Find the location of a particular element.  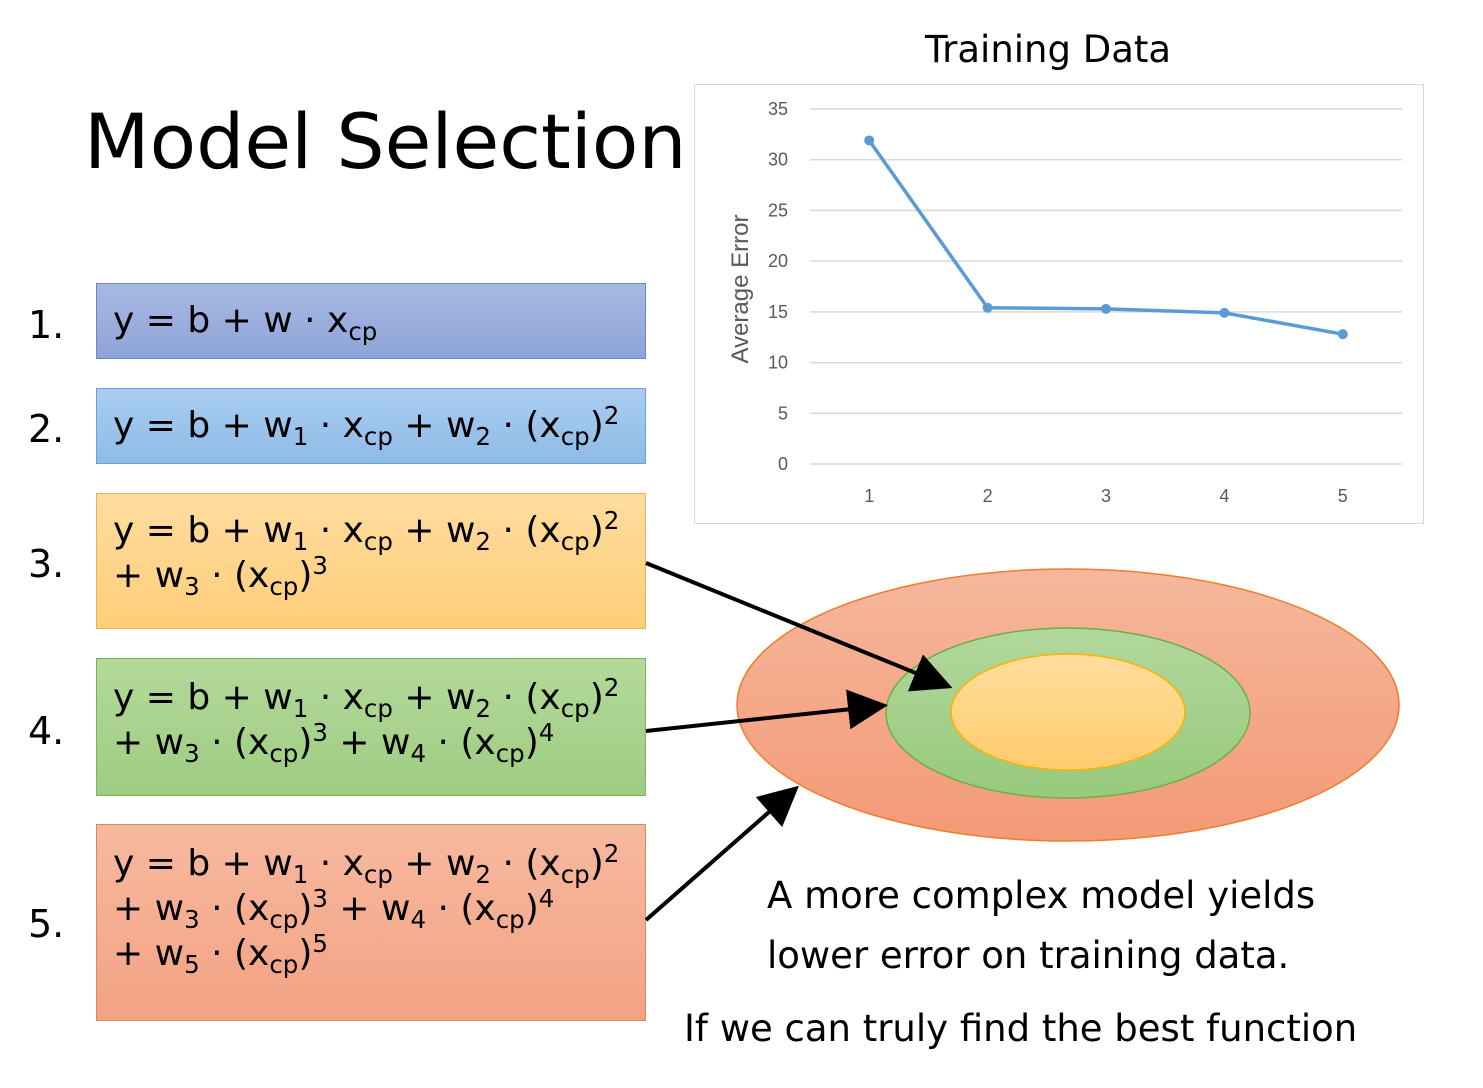

formula-line: + w3 · (xcp)3 is located at coordinates (379, 576).